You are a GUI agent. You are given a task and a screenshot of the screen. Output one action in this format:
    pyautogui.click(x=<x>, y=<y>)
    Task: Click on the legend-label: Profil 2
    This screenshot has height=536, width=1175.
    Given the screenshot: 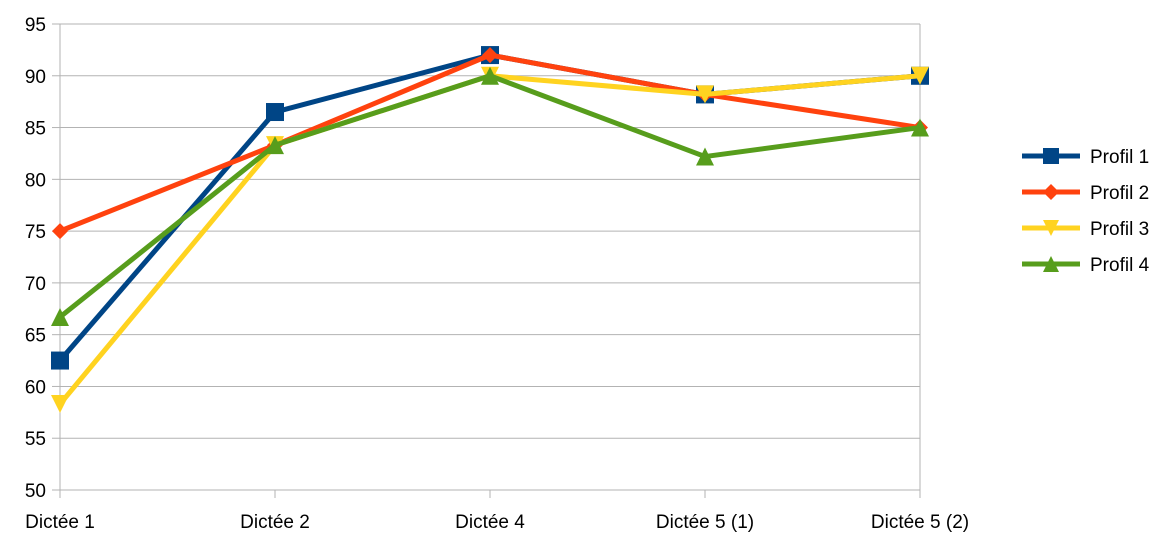 What is the action you would take?
    pyautogui.click(x=1119, y=193)
    